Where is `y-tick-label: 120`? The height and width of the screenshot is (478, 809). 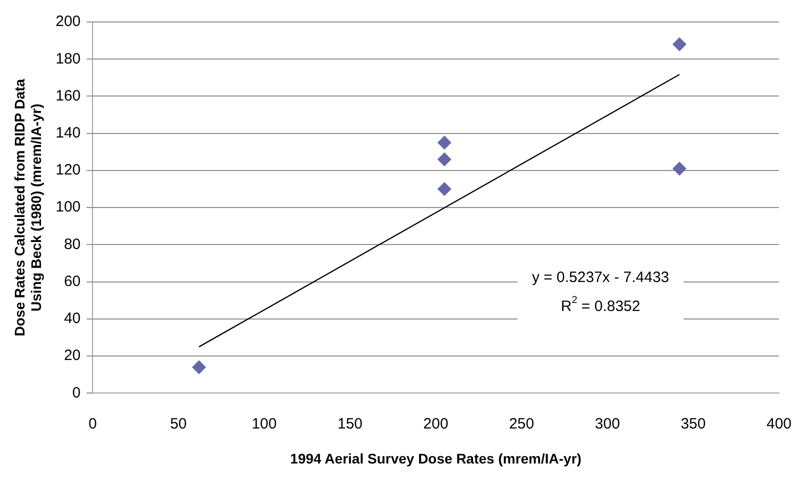
y-tick-label: 120 is located at coordinates (68, 170).